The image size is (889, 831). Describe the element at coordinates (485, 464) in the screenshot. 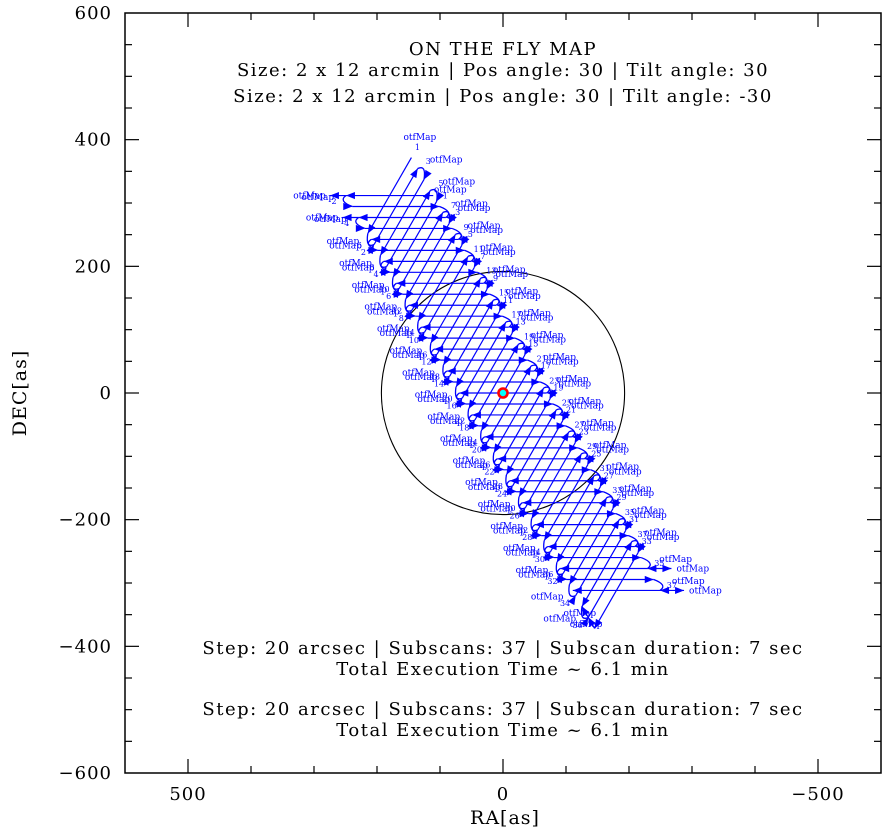

I see `subscan-number: 26` at that location.